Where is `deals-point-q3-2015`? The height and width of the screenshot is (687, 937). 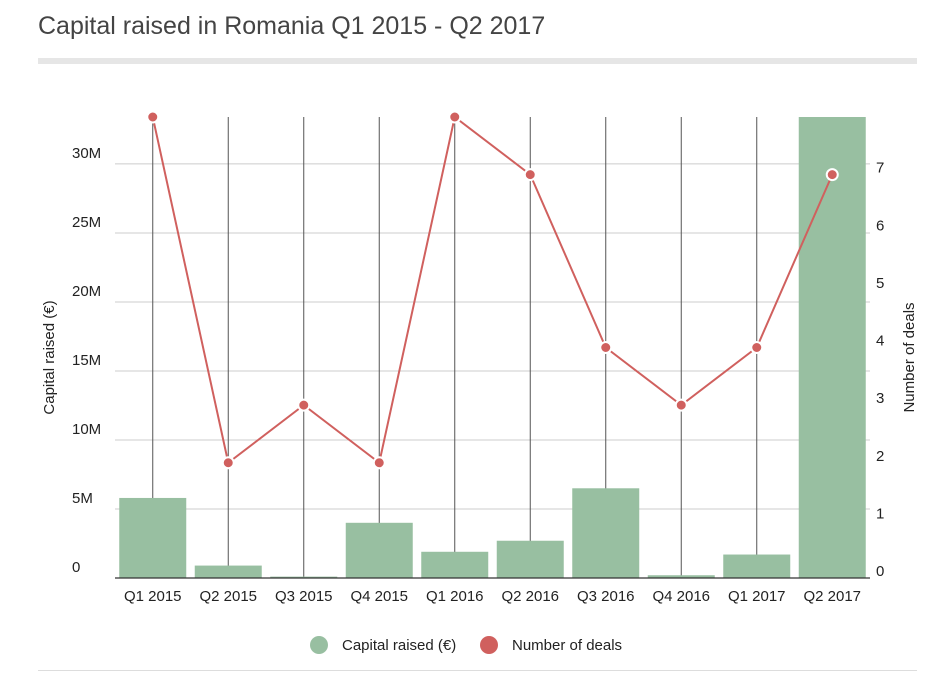 deals-point-q3-2015 is located at coordinates (304, 405).